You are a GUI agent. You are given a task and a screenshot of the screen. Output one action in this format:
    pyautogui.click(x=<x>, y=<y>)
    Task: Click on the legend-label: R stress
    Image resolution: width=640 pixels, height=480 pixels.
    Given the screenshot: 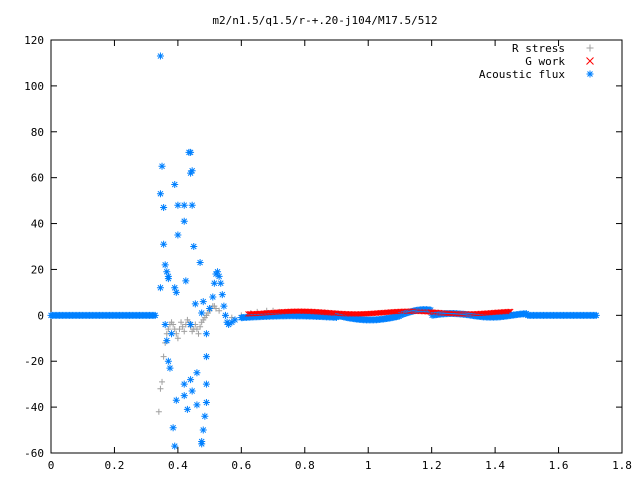 What is the action you would take?
    pyautogui.click(x=538, y=48)
    